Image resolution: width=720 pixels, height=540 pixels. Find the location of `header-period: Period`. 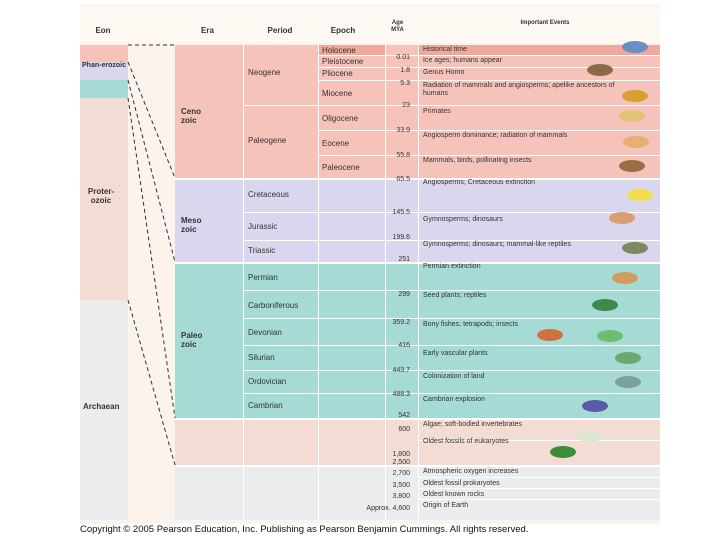

header-period: Period is located at coordinates (280, 30).